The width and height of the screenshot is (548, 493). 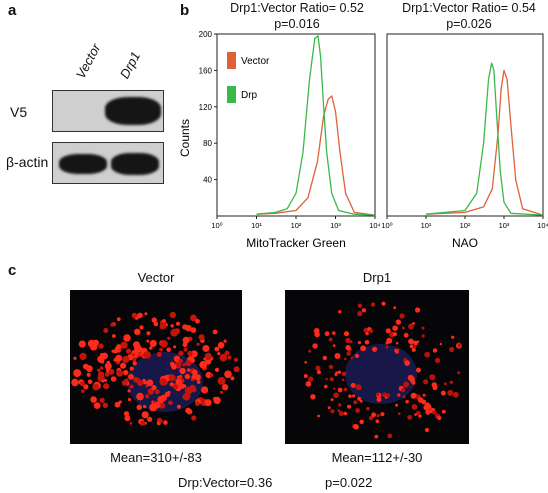 What do you see at coordinates (156, 457) in the screenshot?
I see `mean-vector: Mean=310+/-83` at bounding box center [156, 457].